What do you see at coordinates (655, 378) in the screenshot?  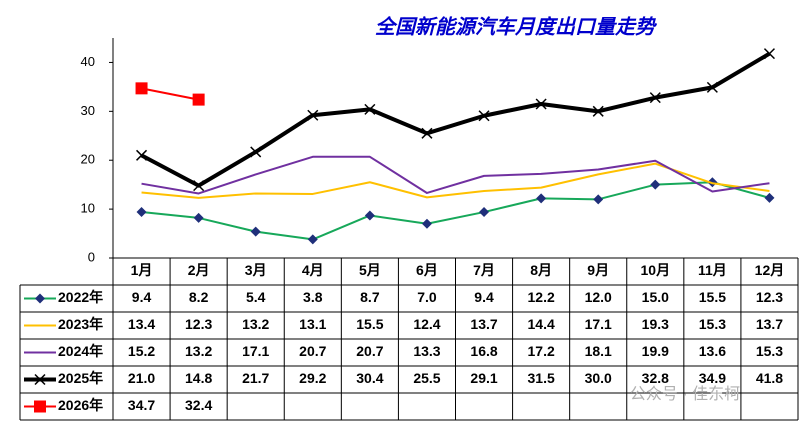 I see `table-value: 32.8` at bounding box center [655, 378].